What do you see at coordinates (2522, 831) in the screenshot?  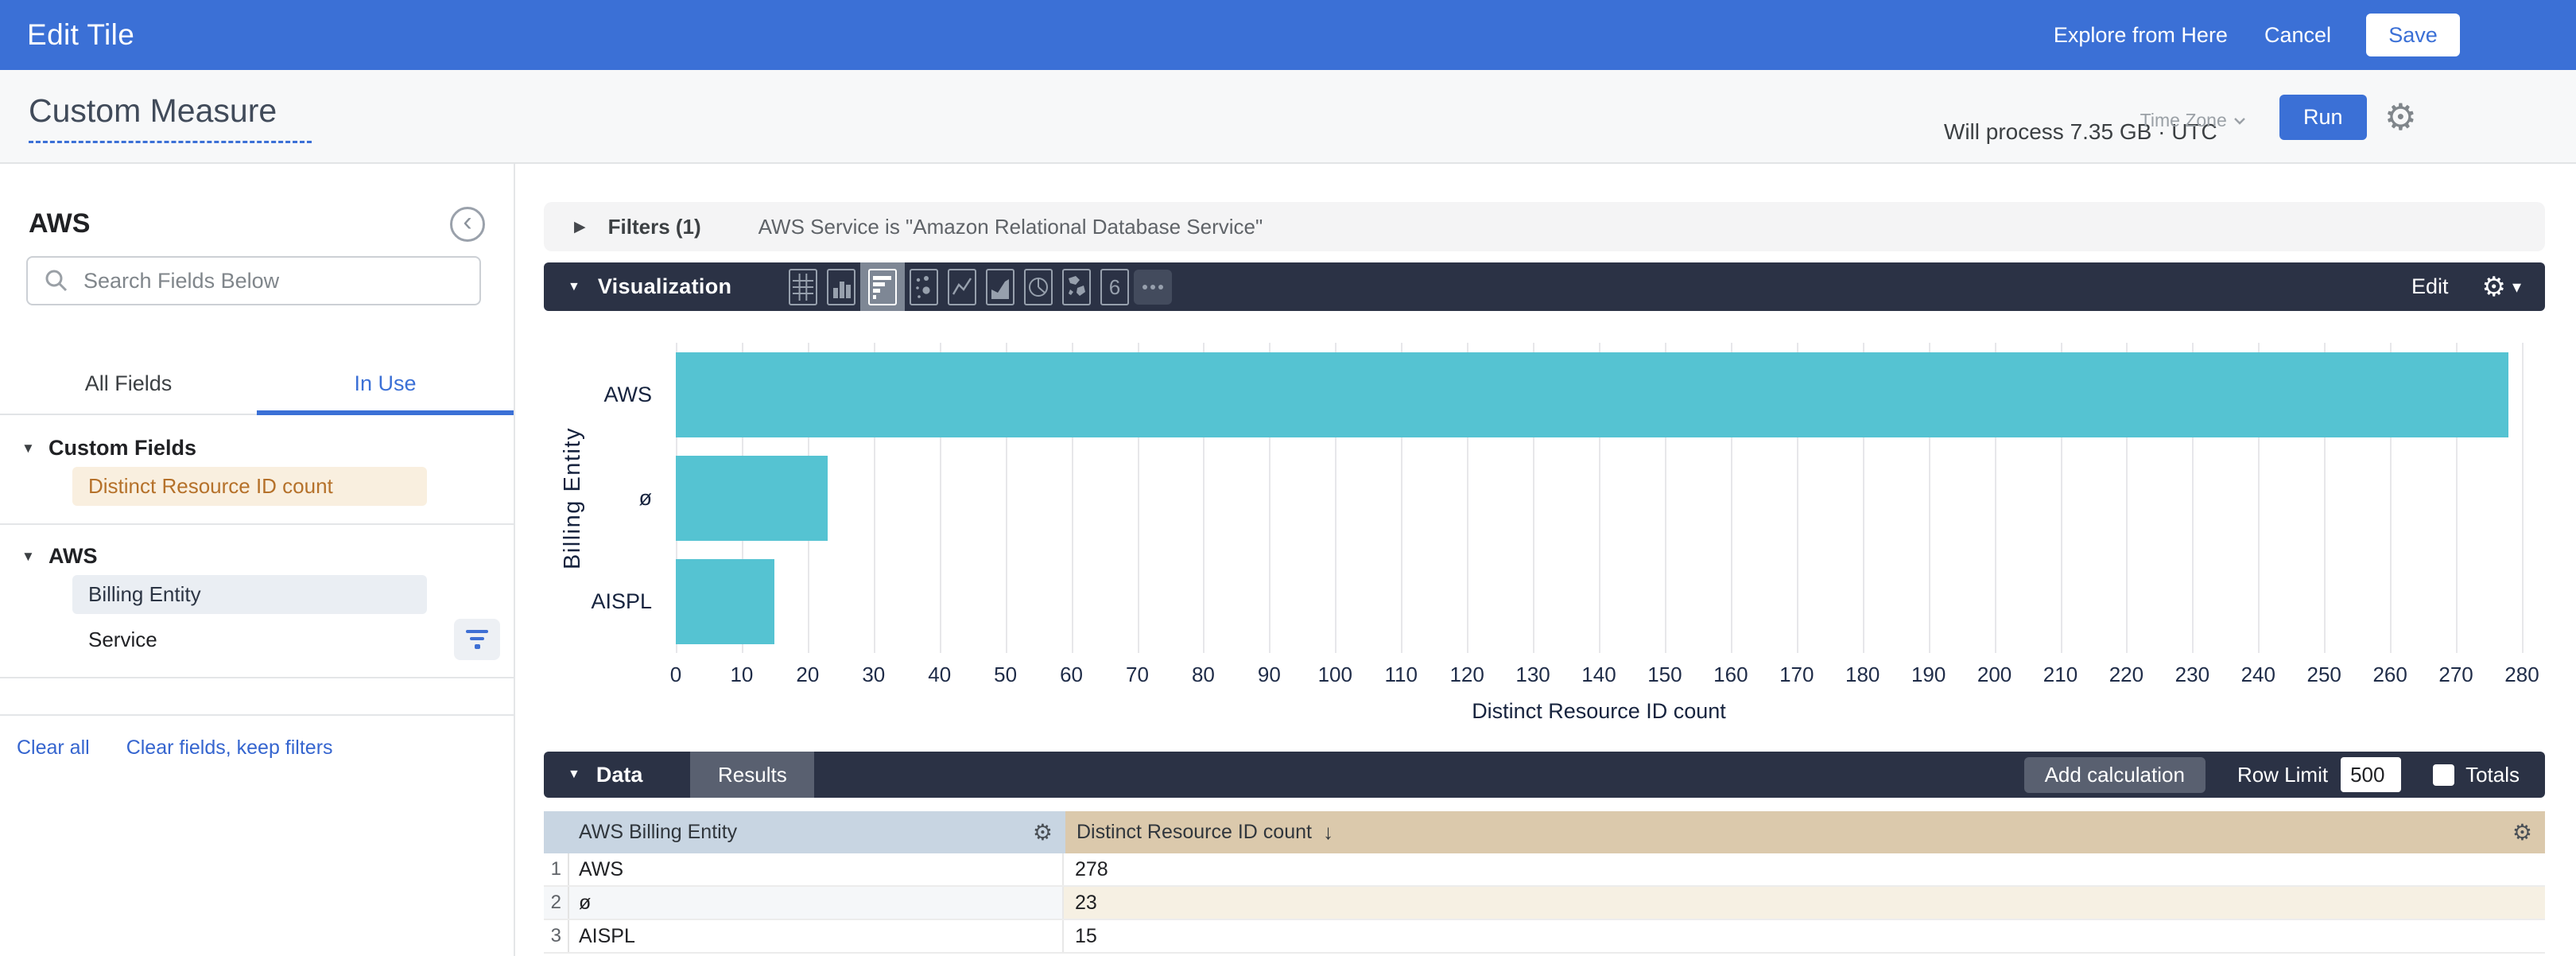 I see `measure-column-gear-icon: ⚙` at bounding box center [2522, 831].